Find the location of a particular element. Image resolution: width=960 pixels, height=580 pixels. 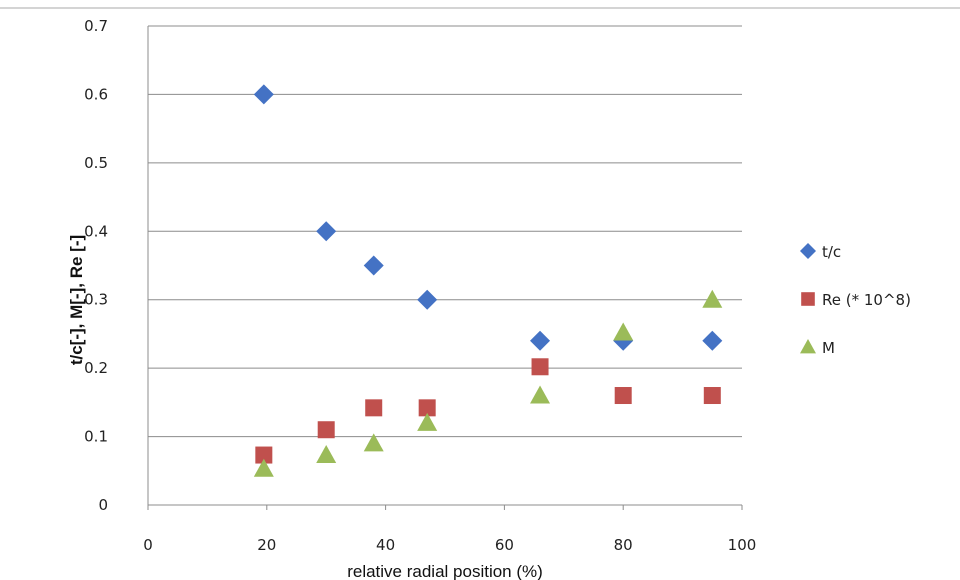

legend: t/c Re (* 10^8) M is located at coordinates (855, 300).